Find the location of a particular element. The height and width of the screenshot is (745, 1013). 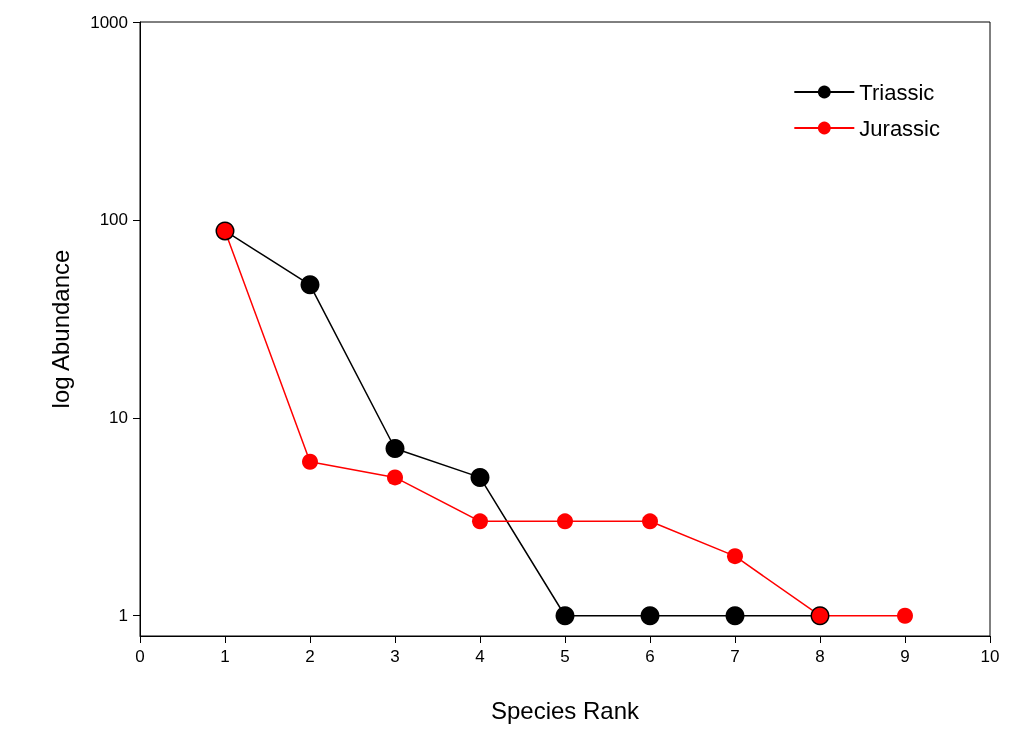

y-tick-label: 10 is located at coordinates (118, 418).